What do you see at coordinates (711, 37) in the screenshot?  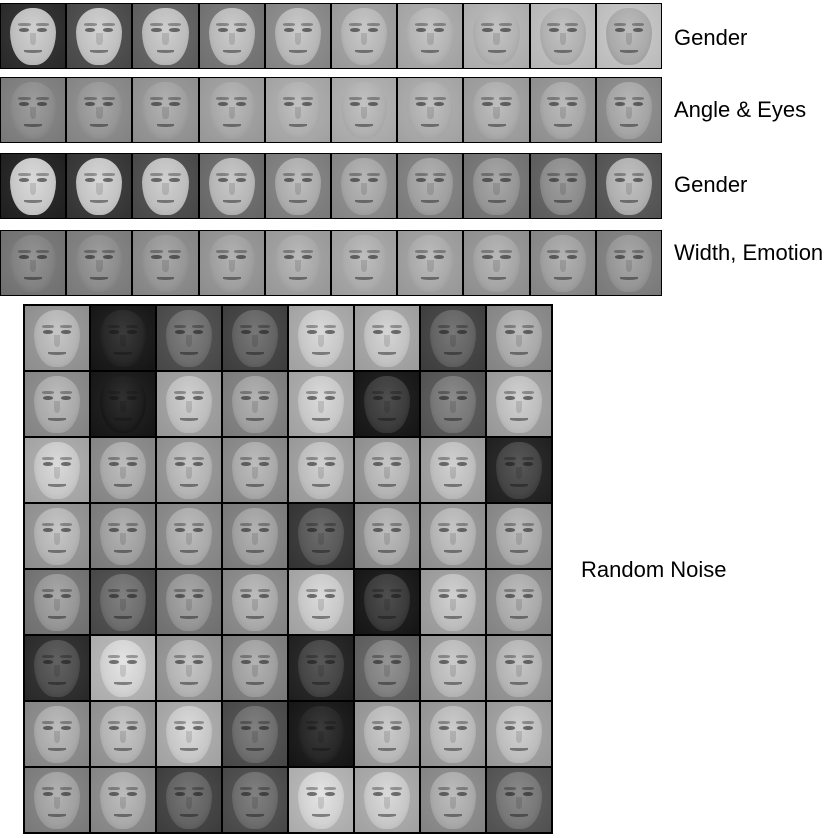 I see `strip-1-label: Gender` at bounding box center [711, 37].